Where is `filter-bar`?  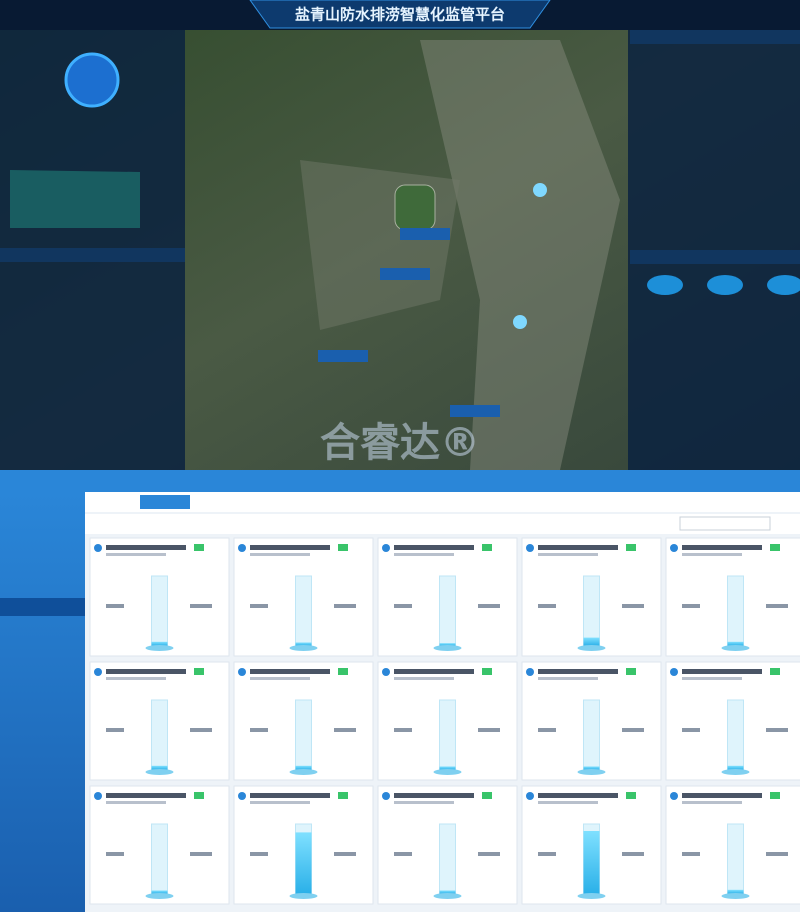 filter-bar is located at coordinates (442, 524).